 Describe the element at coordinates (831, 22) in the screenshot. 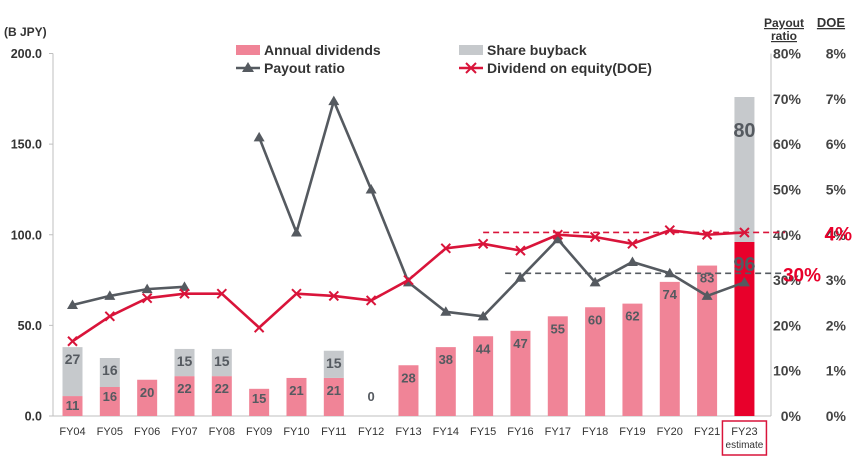

I see `doe-axis-header: DOE` at that location.